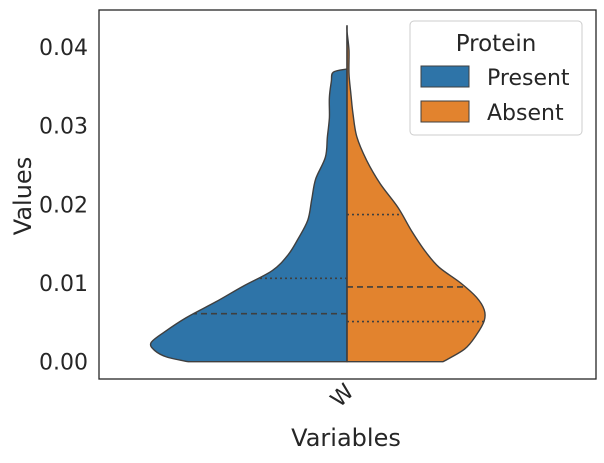 This screenshot has height=463, width=604. I want to click on legend-title: Protein, so click(496, 44).